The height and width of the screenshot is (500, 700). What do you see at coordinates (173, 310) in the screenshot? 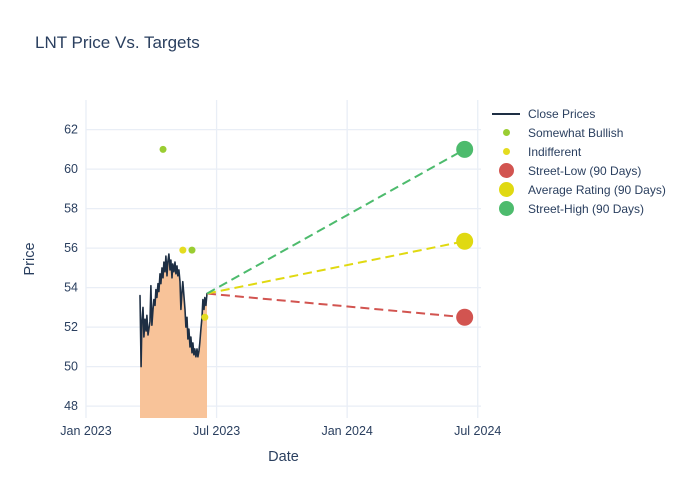
I see `close-prices-line` at bounding box center [173, 310].